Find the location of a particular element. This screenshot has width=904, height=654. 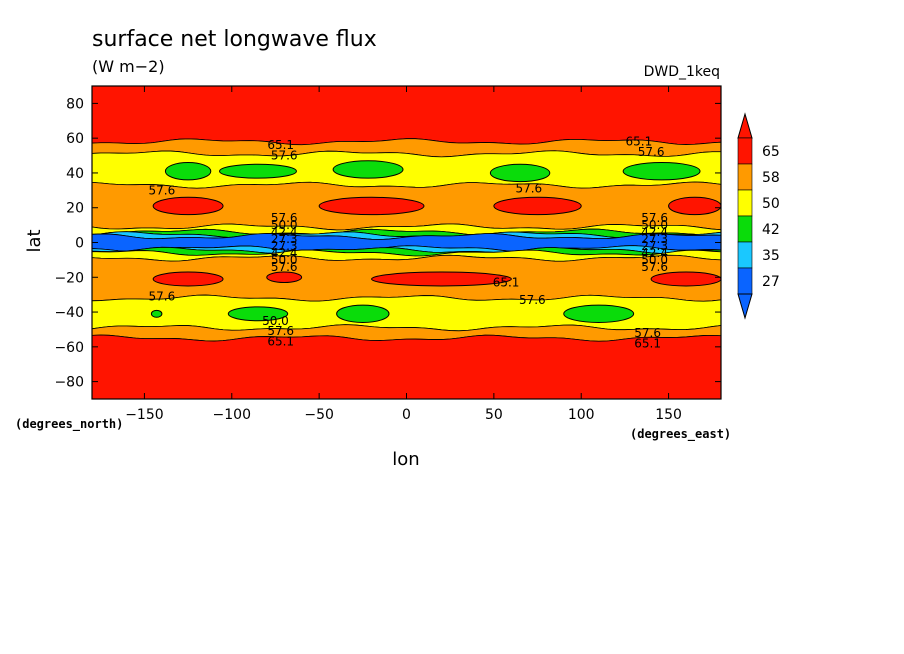

contour-label-2: 65.1 is located at coordinates (639, 142).